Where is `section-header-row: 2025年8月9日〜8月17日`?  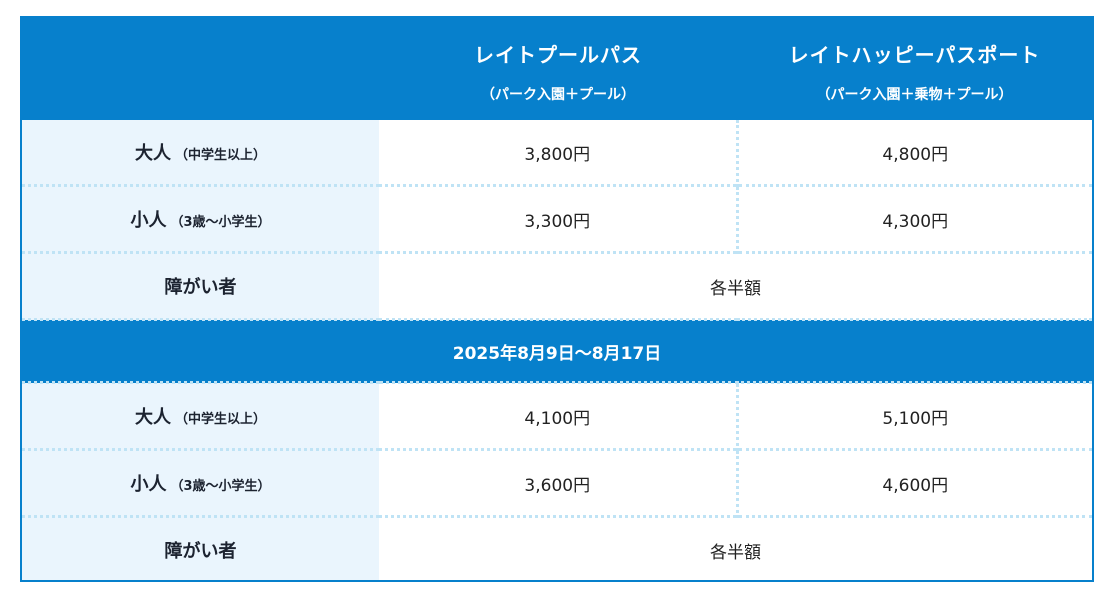
section-header-row: 2025年8月9日〜8月17日 is located at coordinates (557, 351).